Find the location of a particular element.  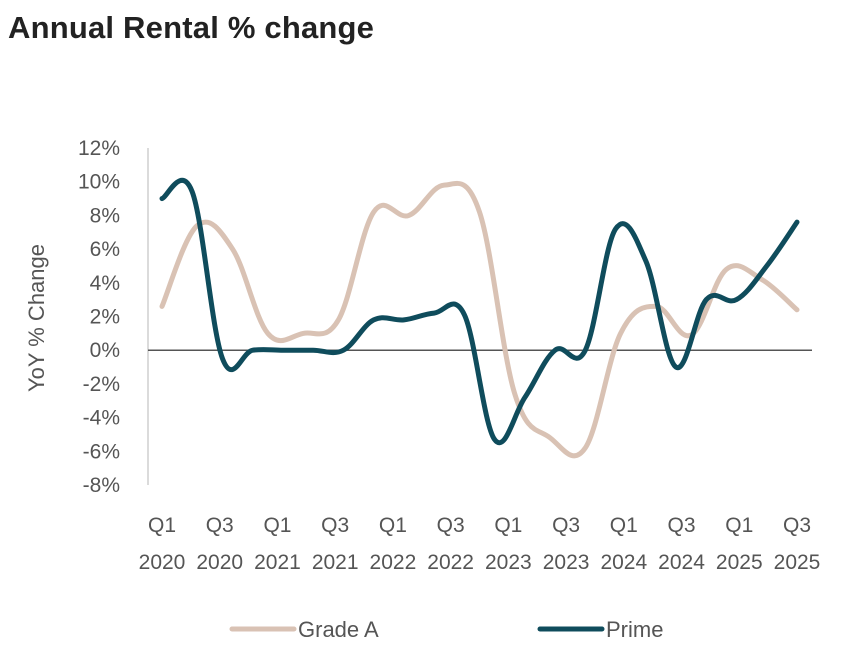

y-axis: 12% 10% 8% 6% 4% 2% 0% -2% -4% -6% -8% is located at coordinates (113, 317).